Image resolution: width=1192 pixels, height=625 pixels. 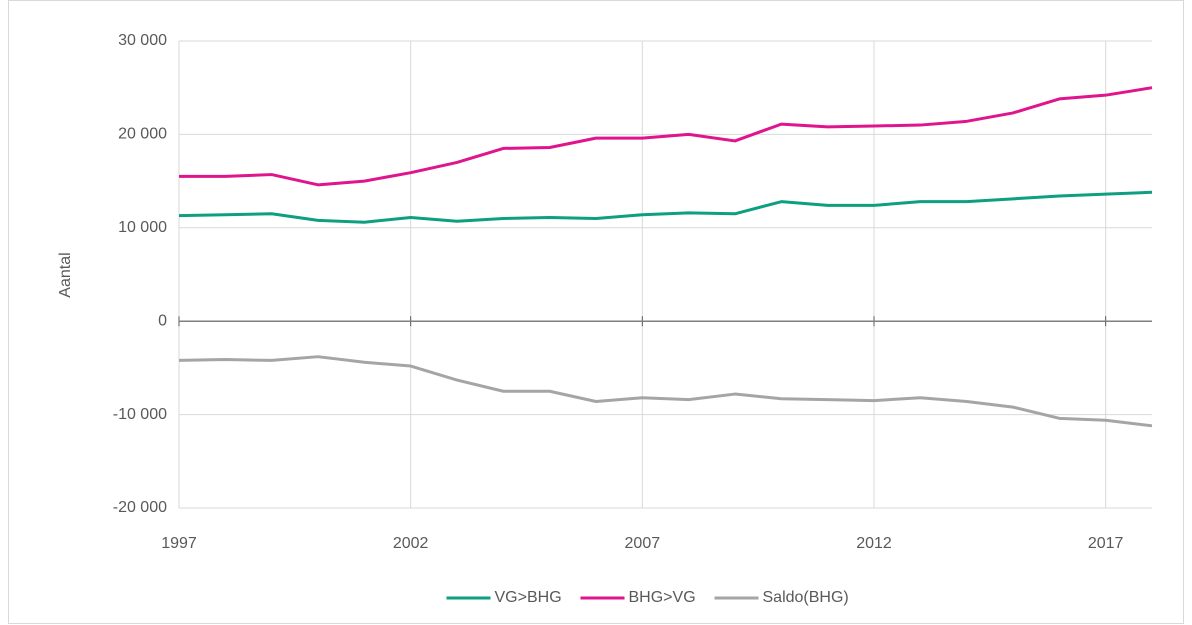 What do you see at coordinates (874, 543) in the screenshot?
I see `x-tick-label: 2012` at bounding box center [874, 543].